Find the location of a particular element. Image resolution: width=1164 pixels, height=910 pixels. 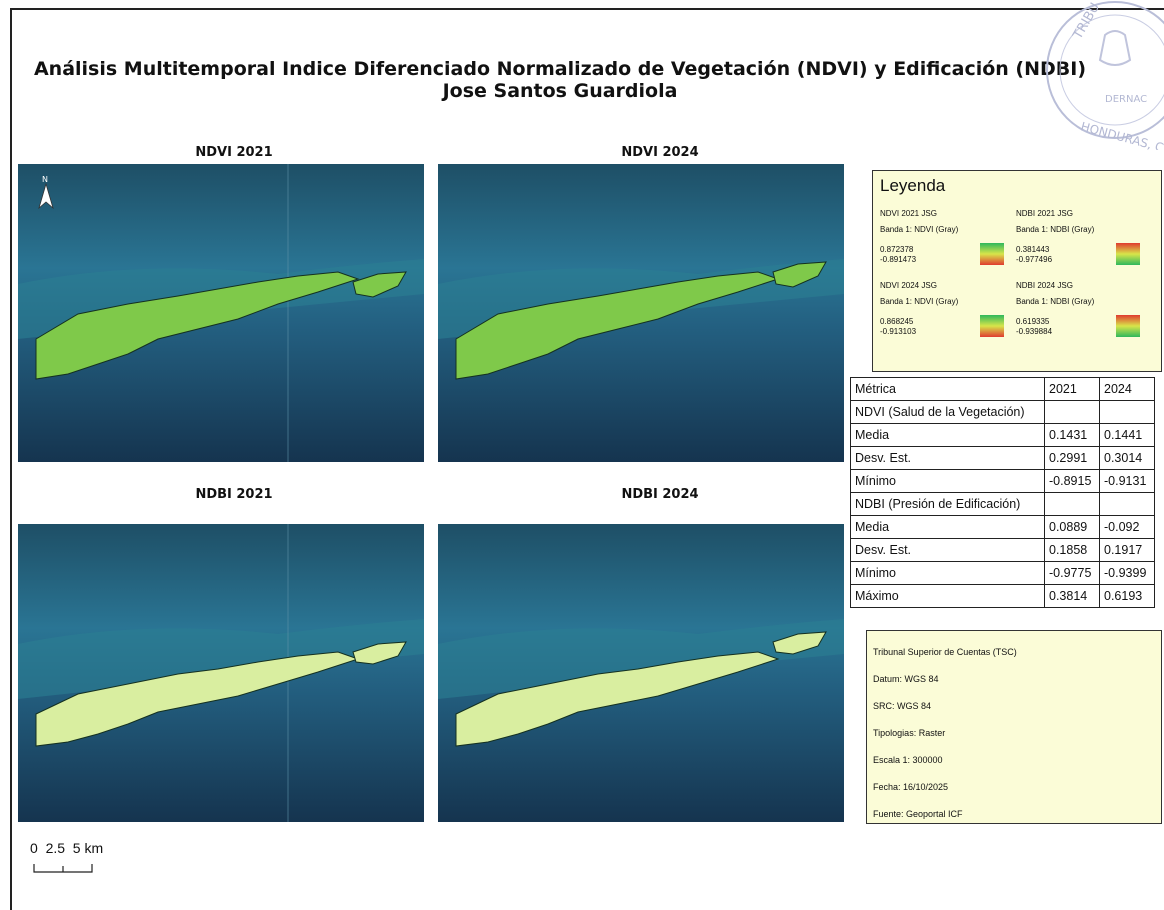

metric-value-cell: 0.2991 is located at coordinates (1072, 458).